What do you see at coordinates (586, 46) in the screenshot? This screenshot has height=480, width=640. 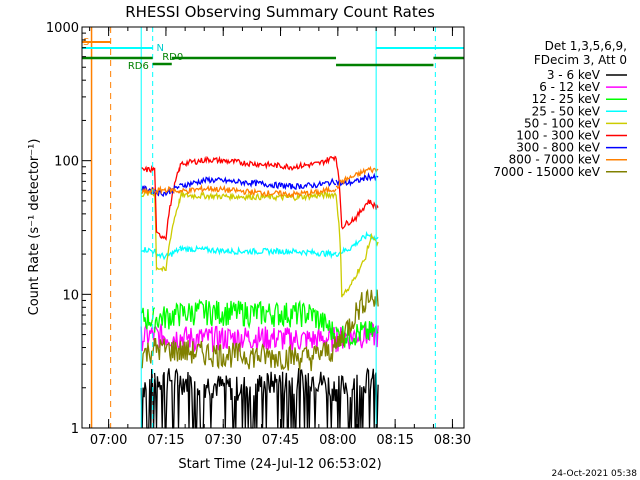 I see `legend-header-1: Det 1,3,5,6,9,` at bounding box center [586, 46].